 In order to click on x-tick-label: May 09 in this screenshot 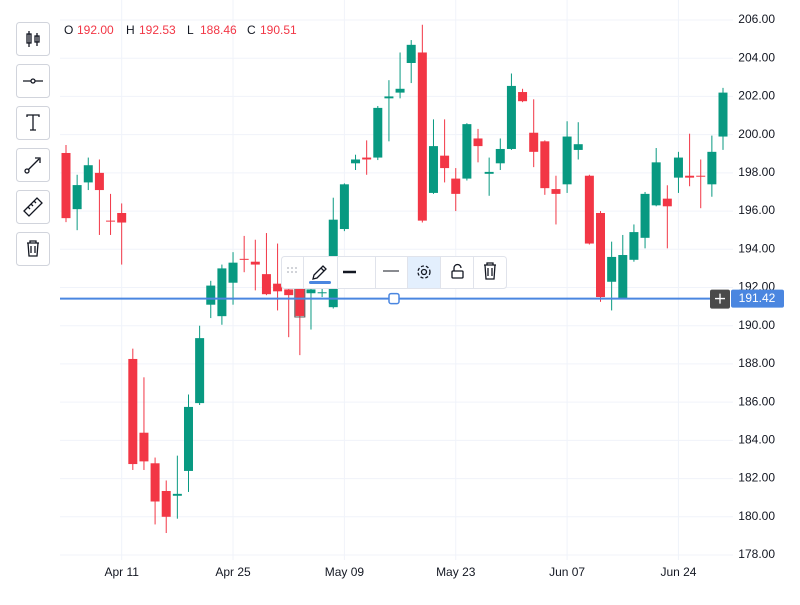, I will do `click(345, 572)`.